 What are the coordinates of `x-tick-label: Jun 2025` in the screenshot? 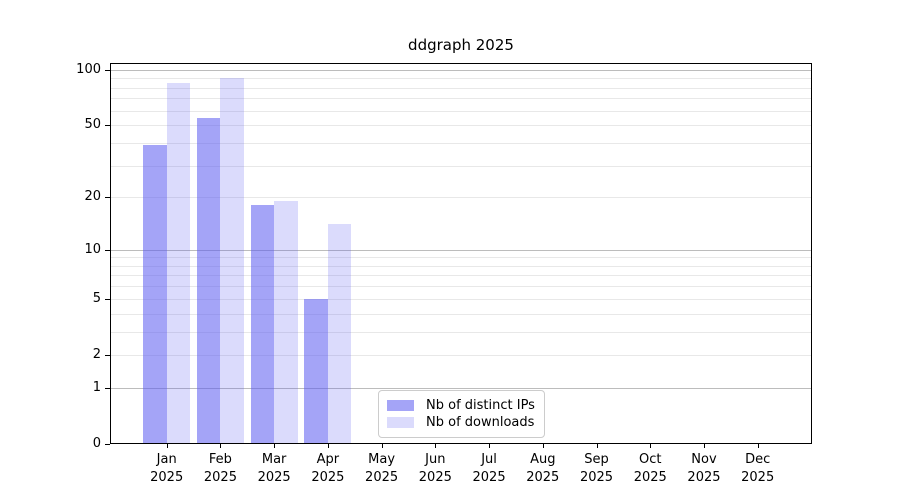 It's located at (435, 468).